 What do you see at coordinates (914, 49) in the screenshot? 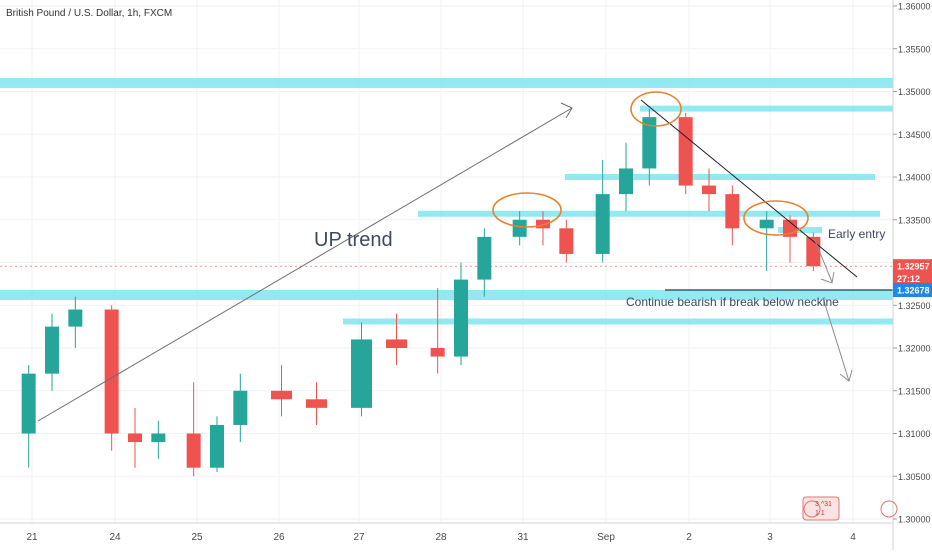
I see `y-tick-label: 1.35500` at bounding box center [914, 49].